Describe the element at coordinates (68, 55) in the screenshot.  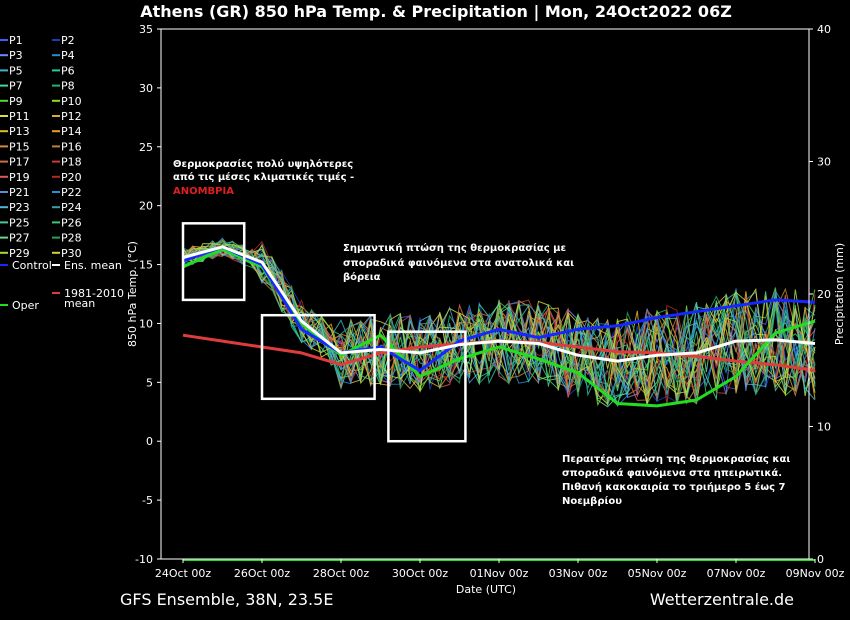
I see `legend-item-p4: P4` at that location.